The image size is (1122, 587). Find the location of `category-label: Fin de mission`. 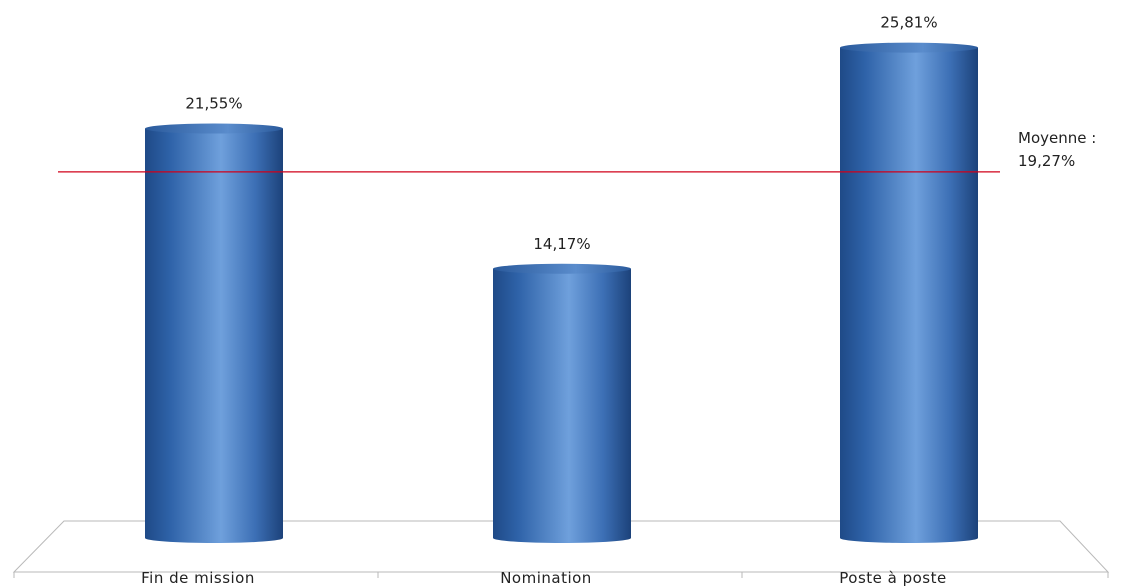

category-label: Fin de mission is located at coordinates (198, 578).